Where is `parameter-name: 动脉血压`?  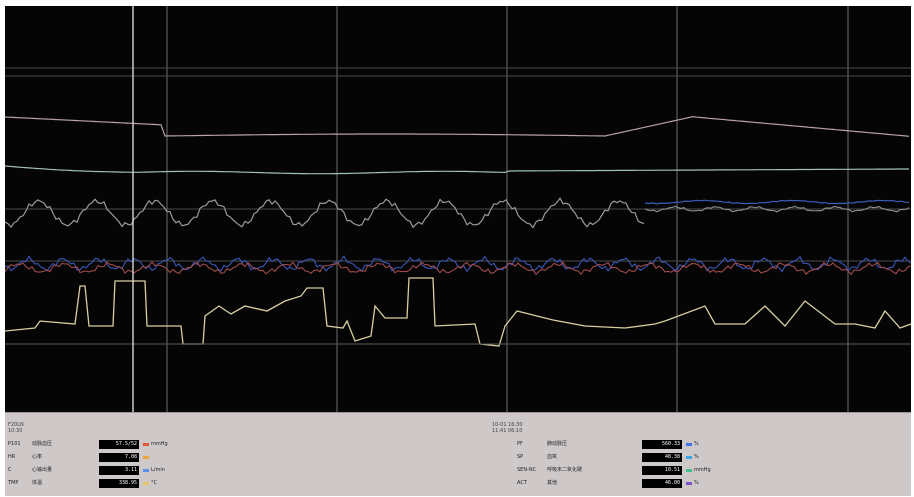
parameter-name: 动脉血压 is located at coordinates (42, 444).